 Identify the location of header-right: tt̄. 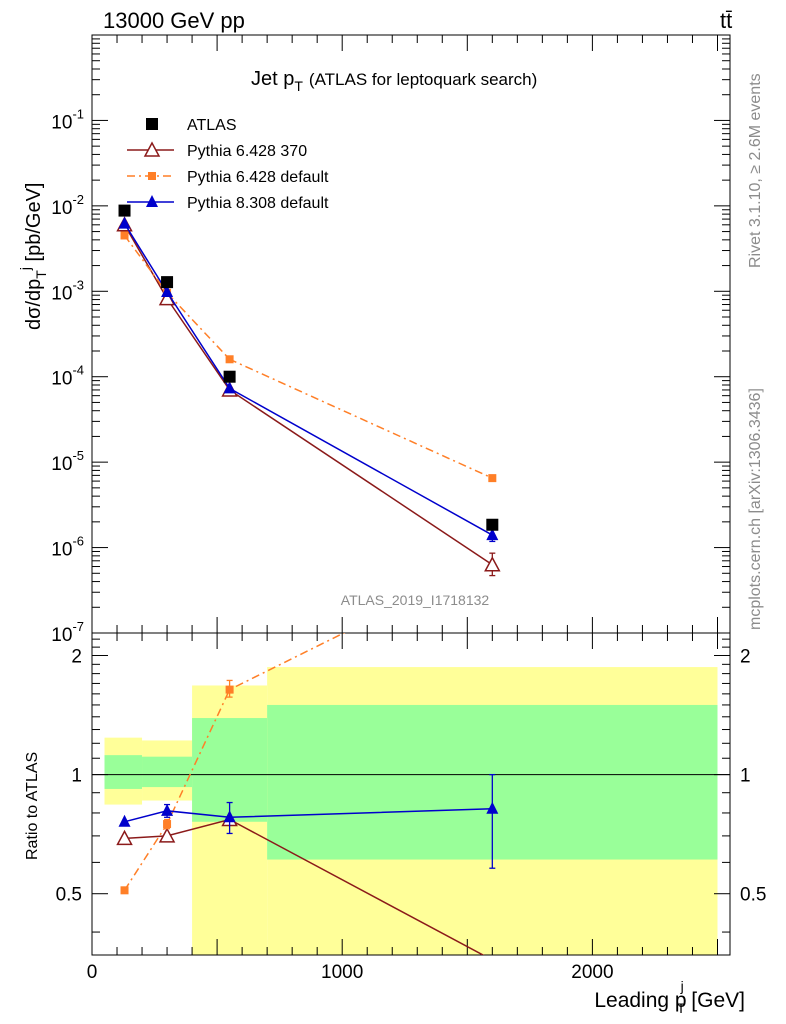
(726, 20).